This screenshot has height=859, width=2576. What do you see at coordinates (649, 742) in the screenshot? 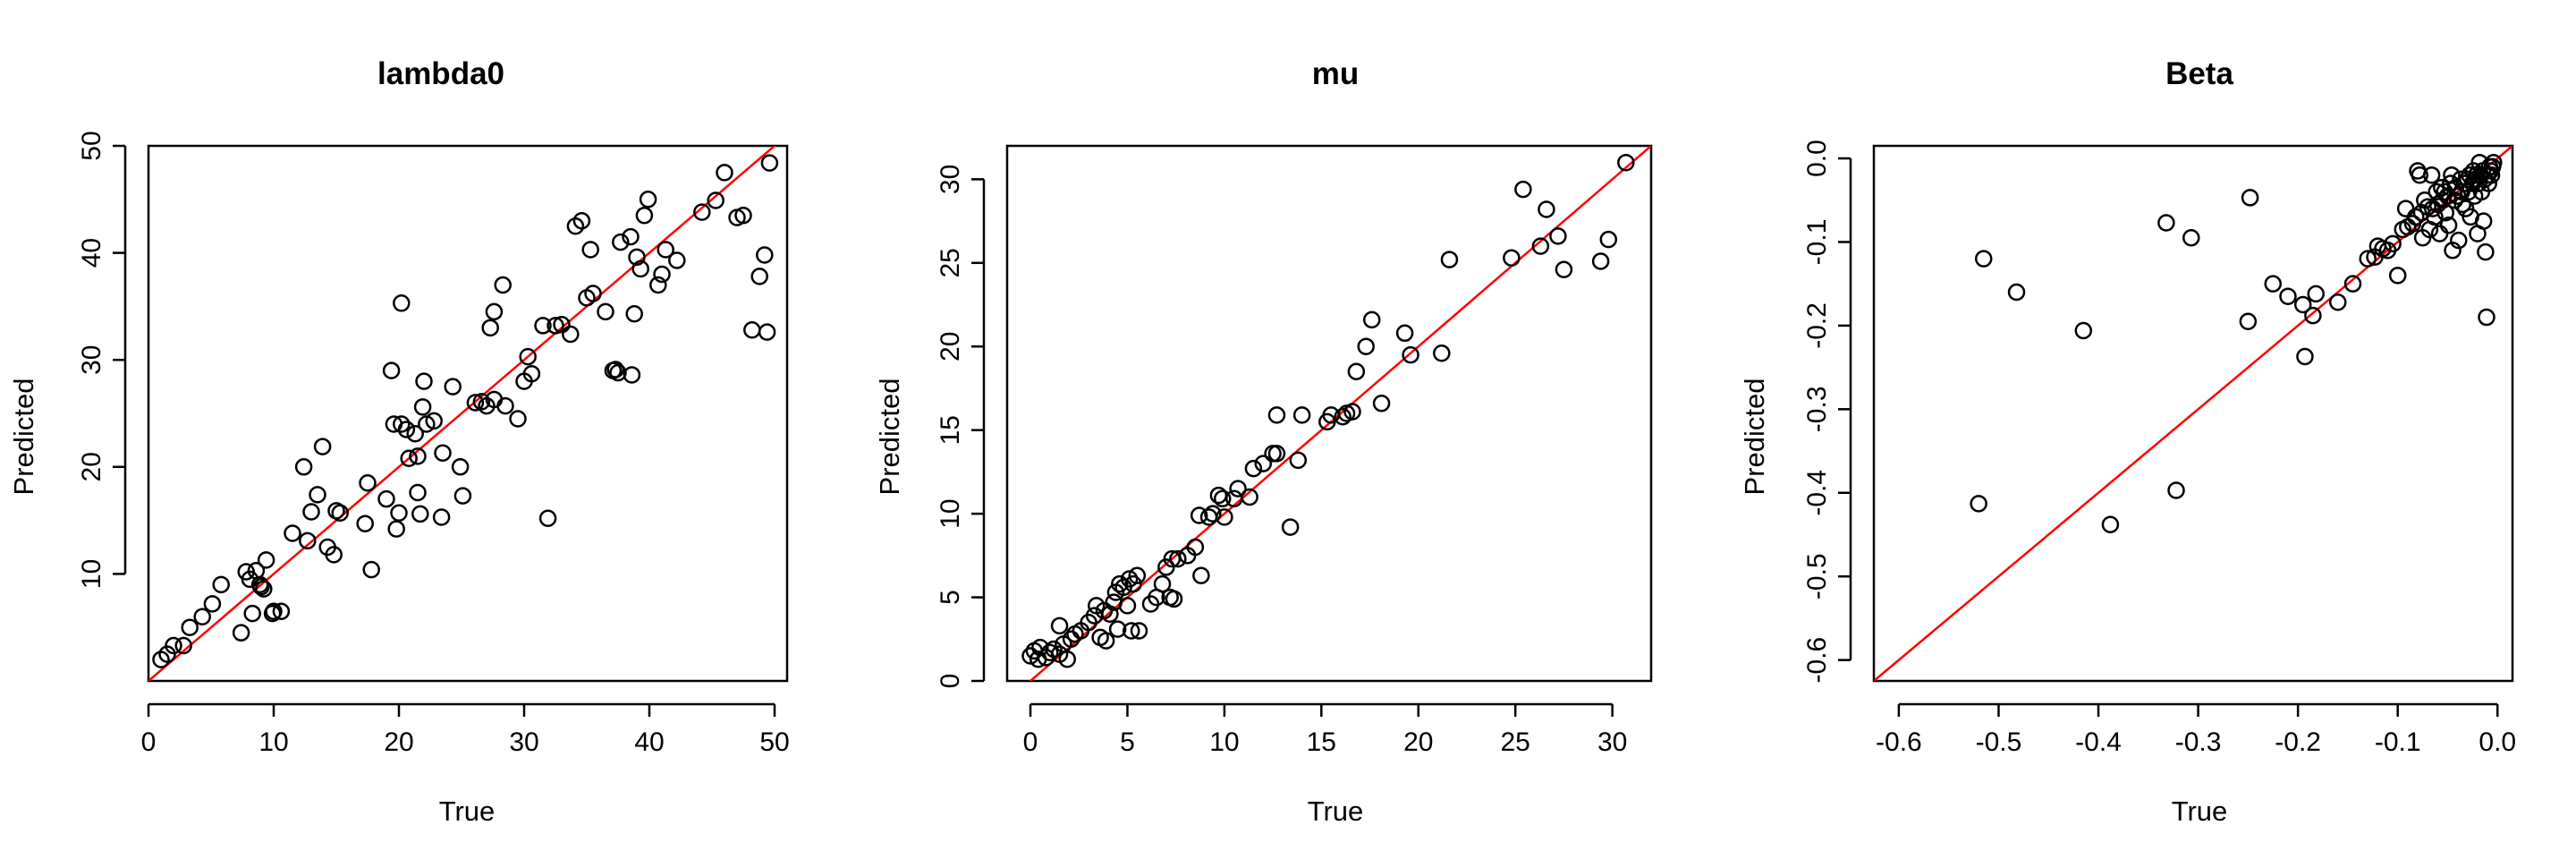
I see `lambda0-x-tick-label: 40` at bounding box center [649, 742].